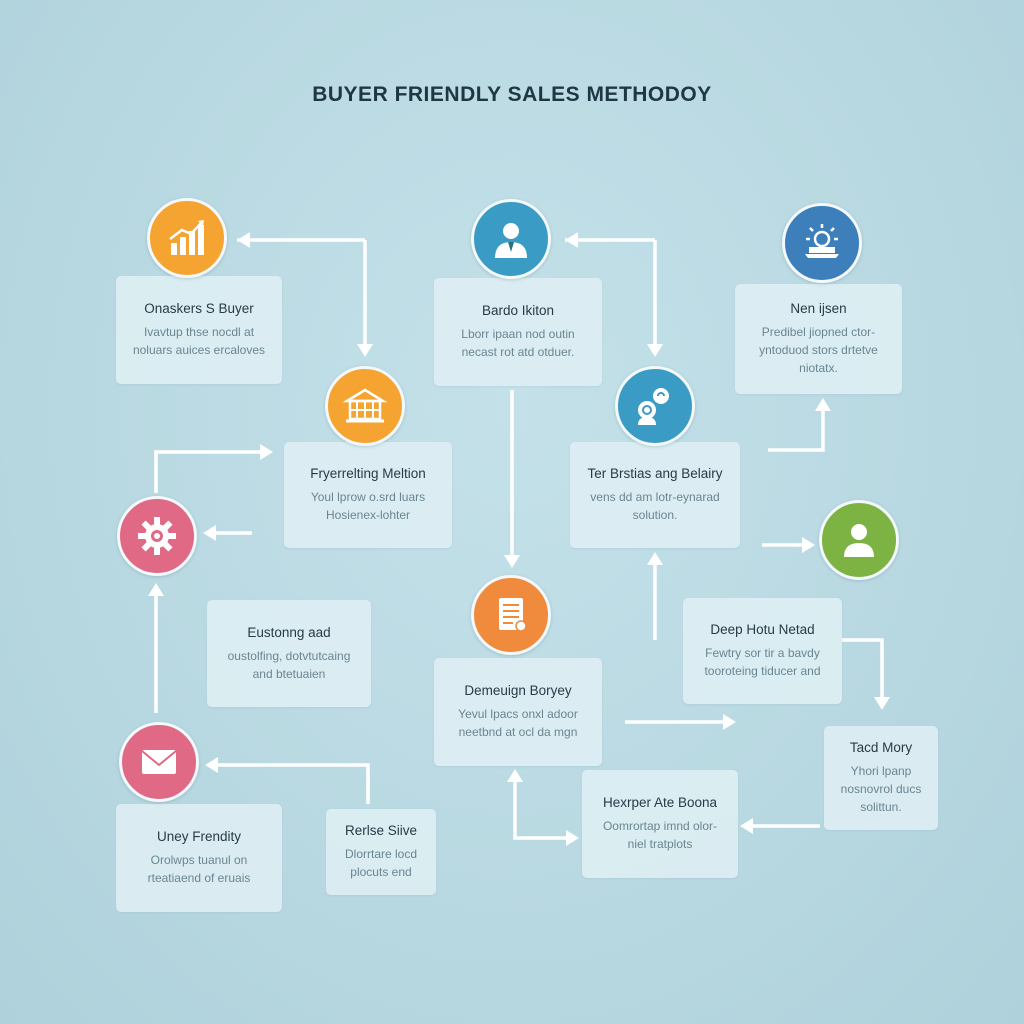  I want to click on arrow-to-card3, so click(796, 427).